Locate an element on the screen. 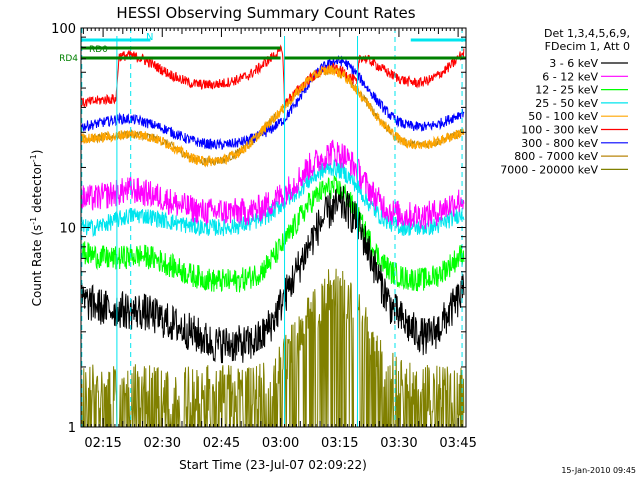 The image size is (640, 480). trace-6-to-12keV is located at coordinates (273, 184).